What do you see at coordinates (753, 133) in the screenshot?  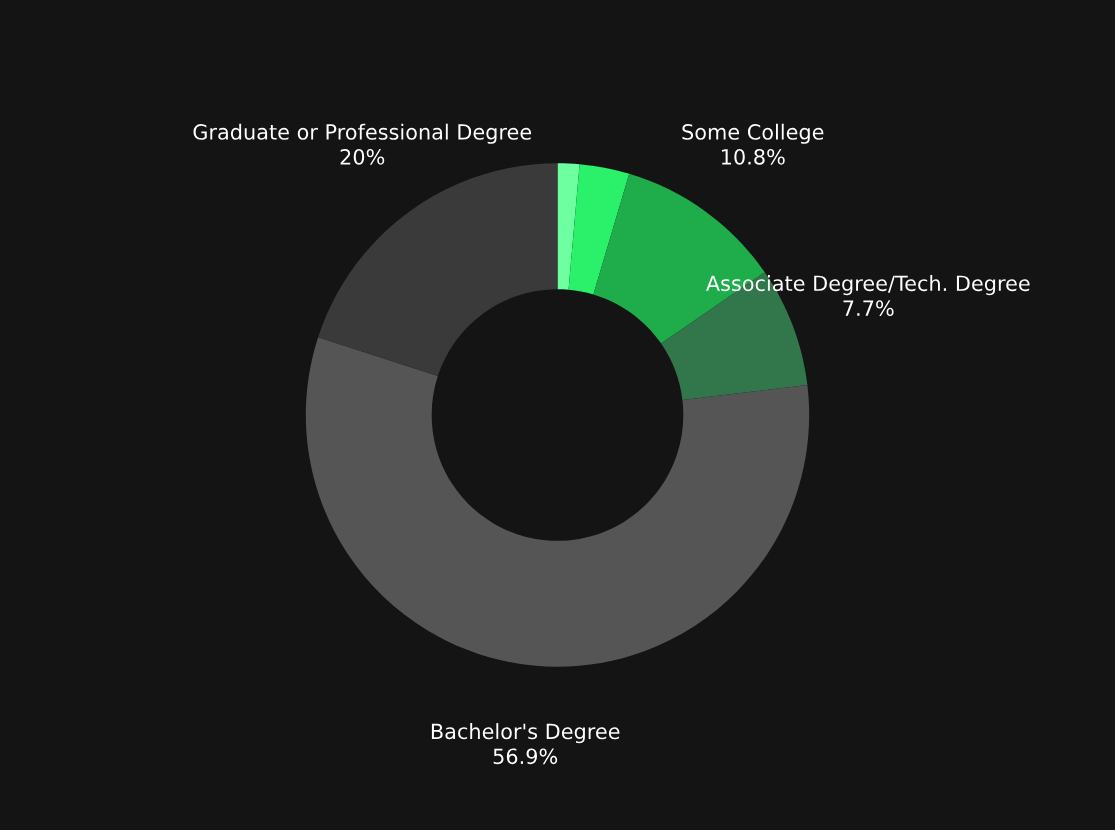 I see `slice-label: Some College` at bounding box center [753, 133].